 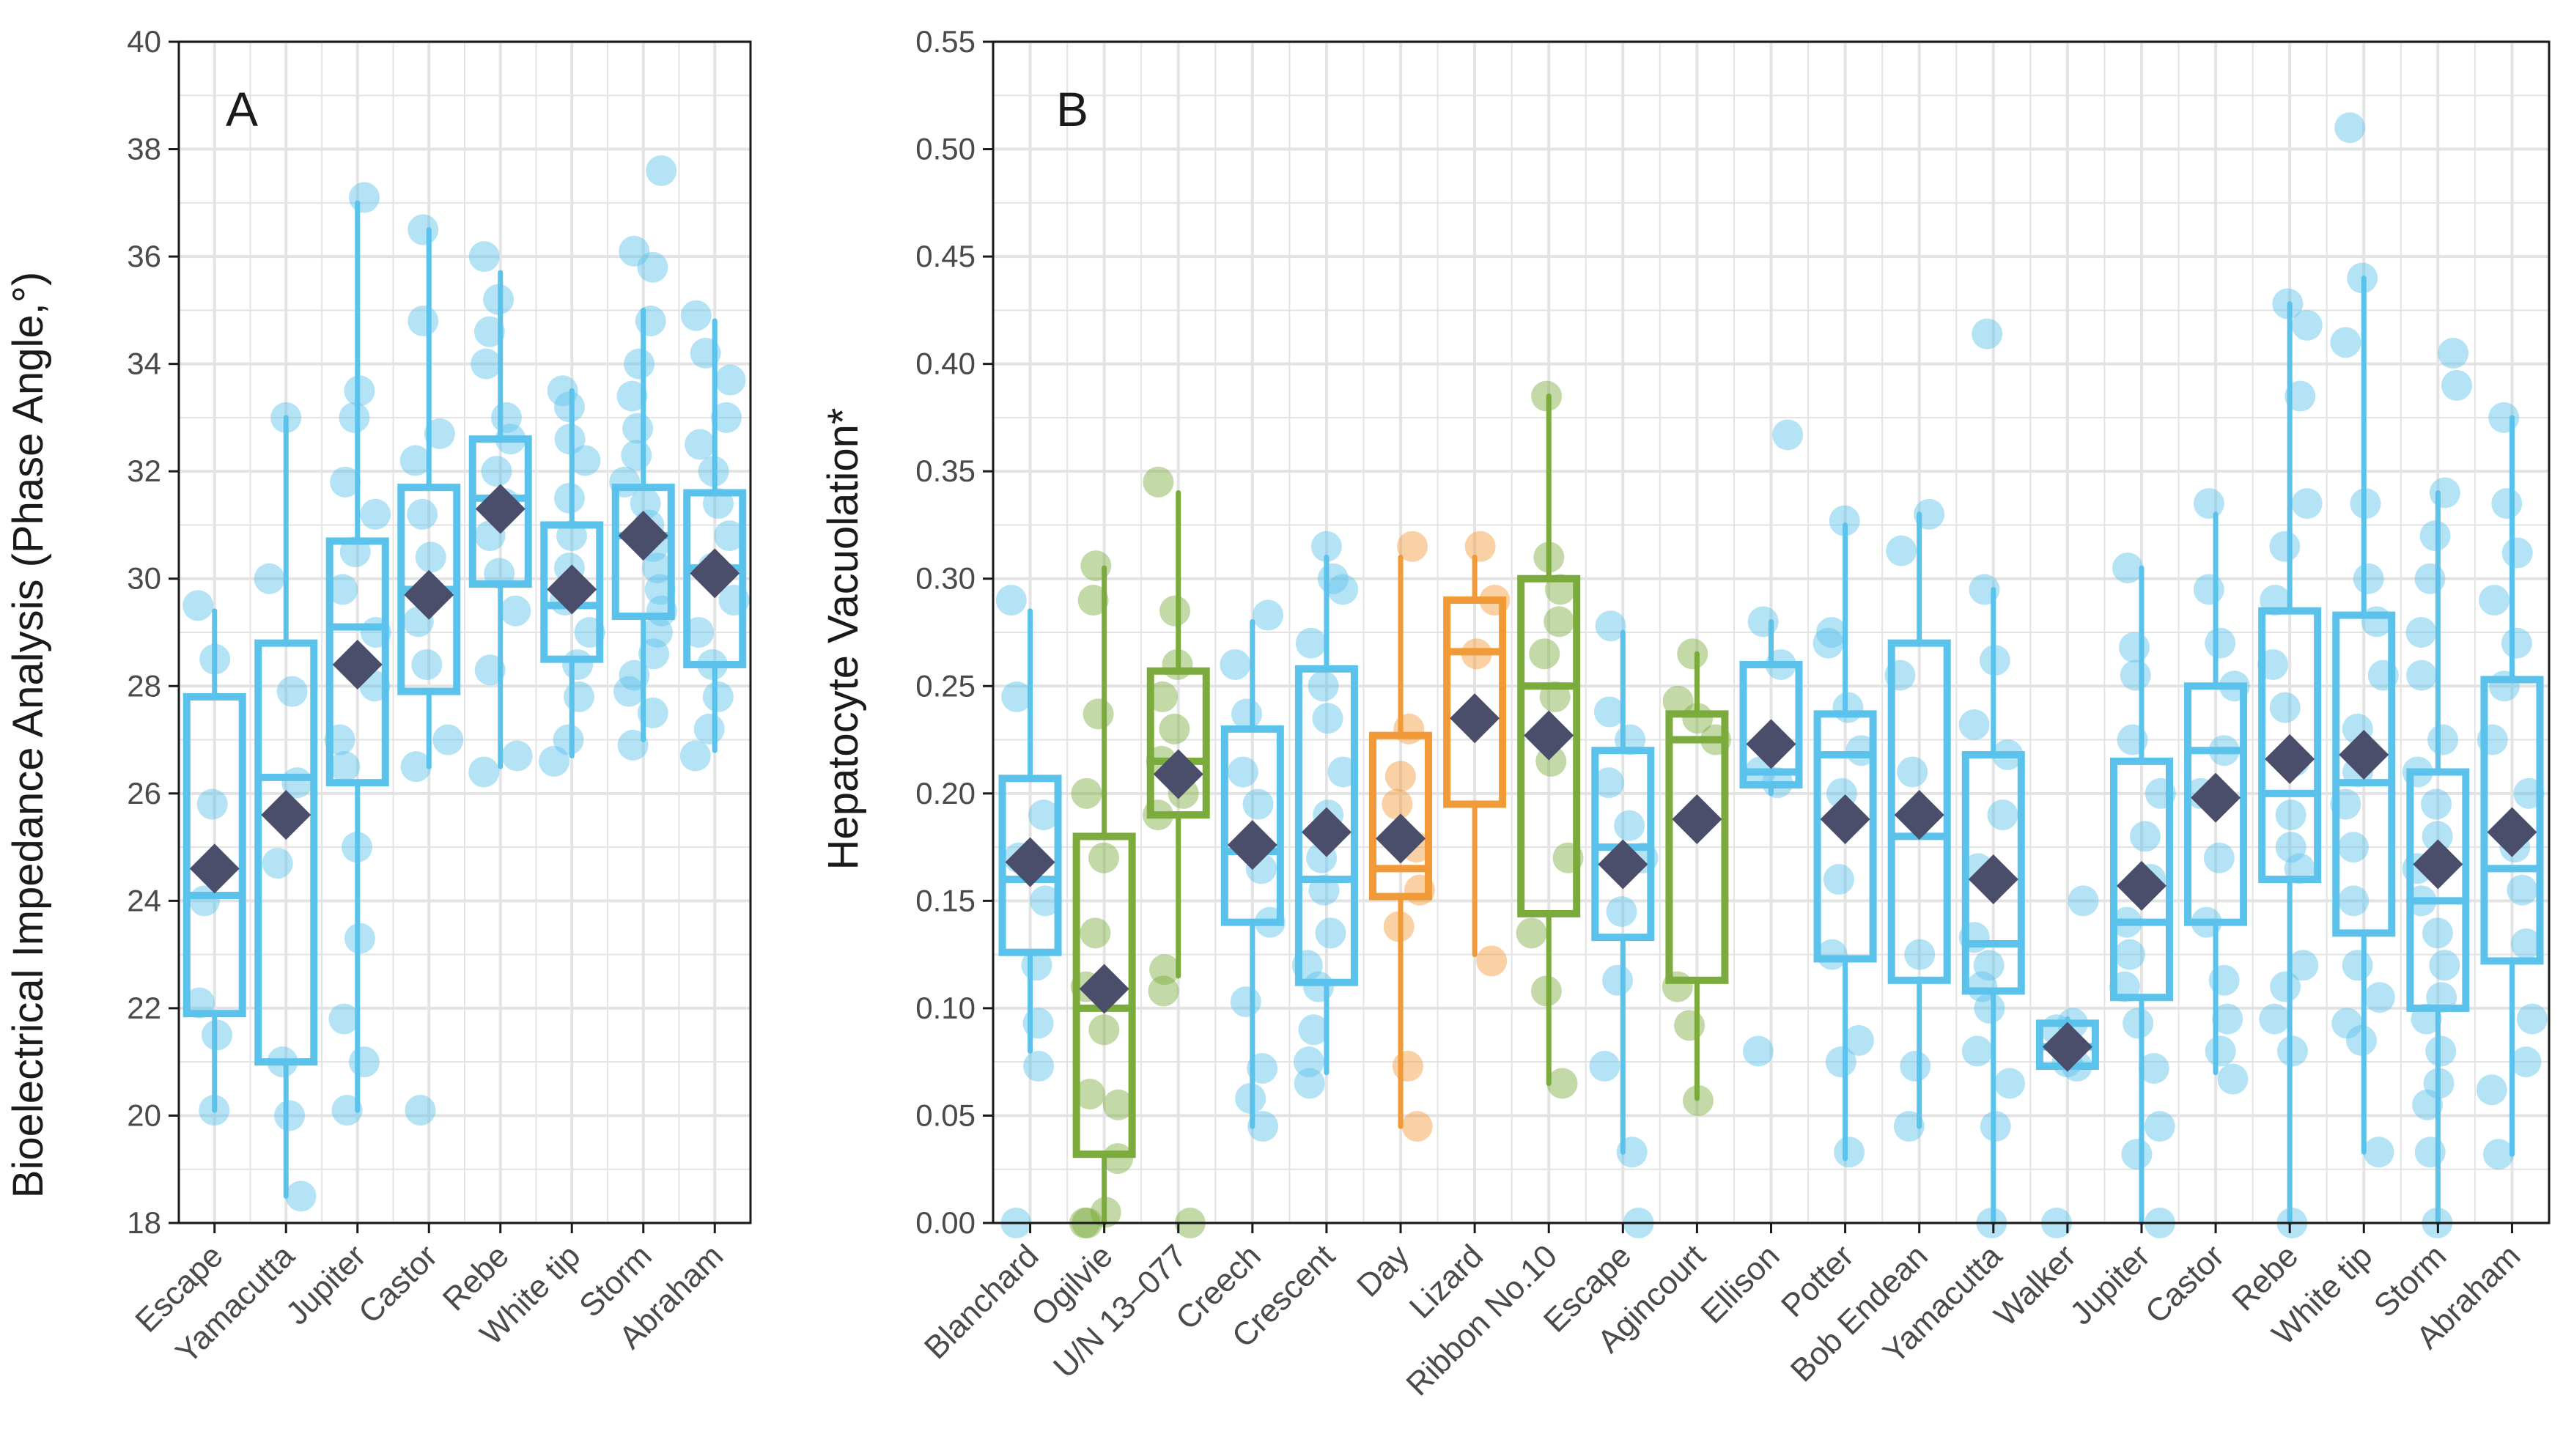 I want to click on panel-b-group-potter, so click(x=1845, y=837).